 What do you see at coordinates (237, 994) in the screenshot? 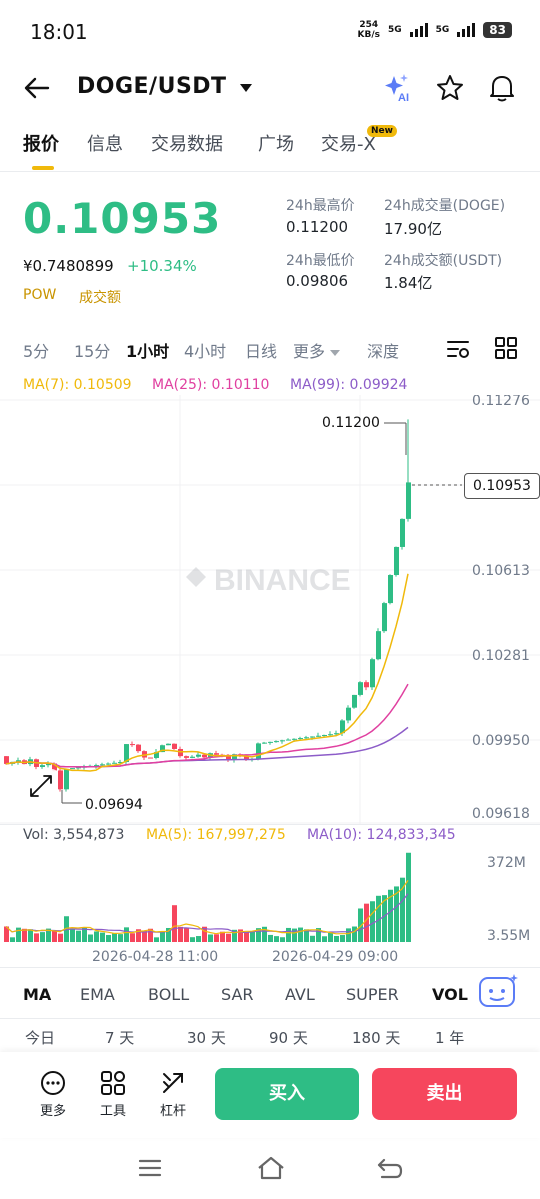
I see `indicator-sar: SAR` at bounding box center [237, 994].